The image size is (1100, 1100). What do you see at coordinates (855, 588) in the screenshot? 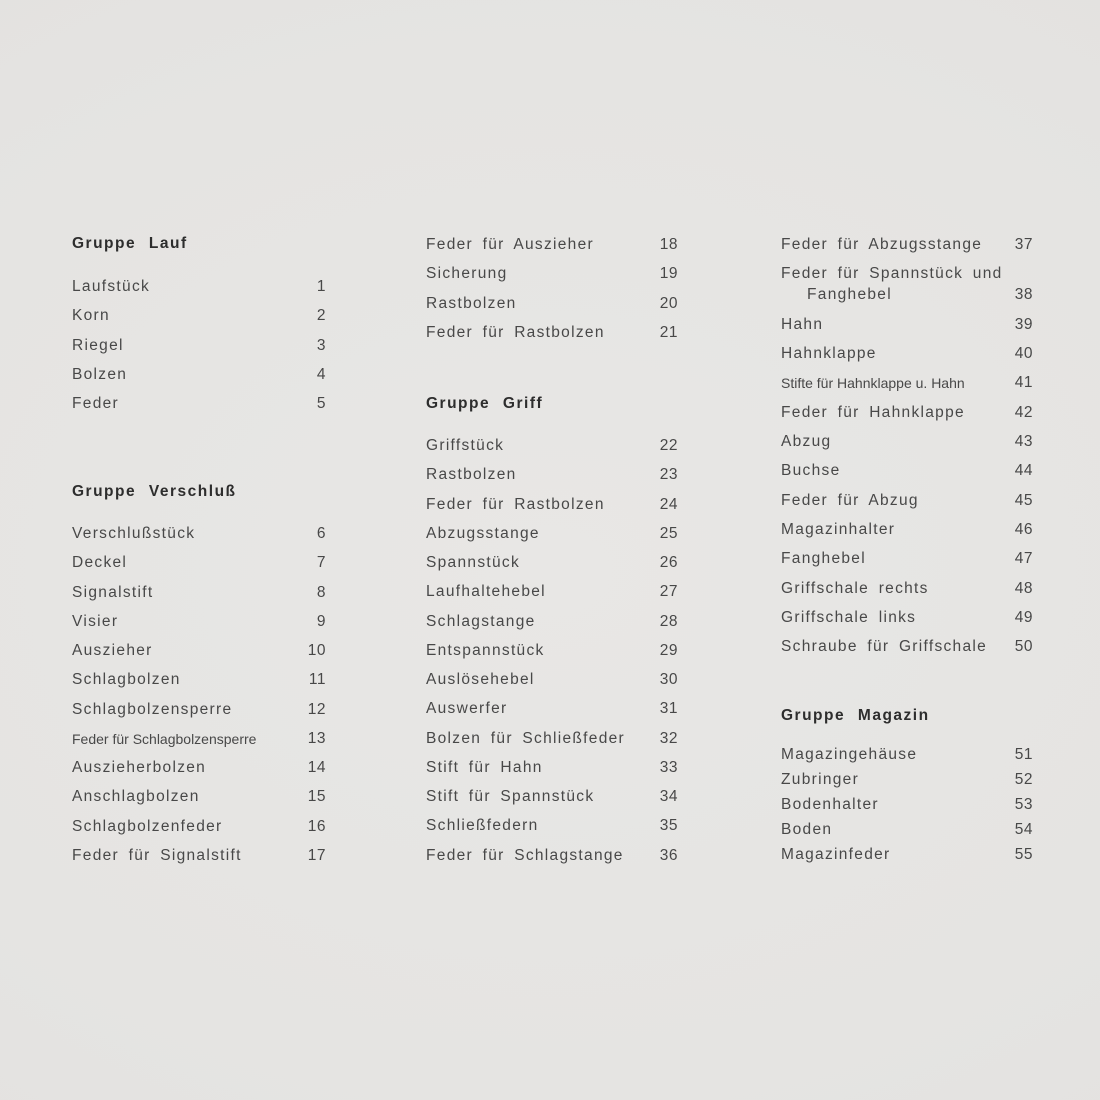
I see `part-name: Griffschale rechts` at bounding box center [855, 588].